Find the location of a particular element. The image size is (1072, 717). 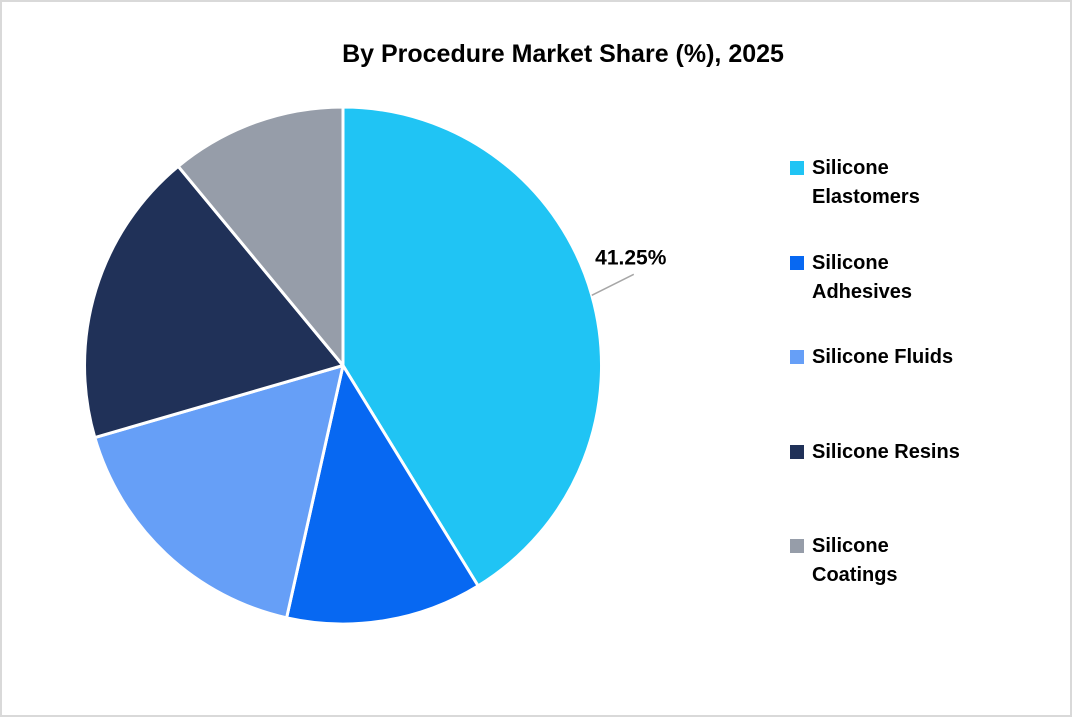

legend-item-silicone-adhesives: Silicone Adhesives is located at coordinates (851, 278).